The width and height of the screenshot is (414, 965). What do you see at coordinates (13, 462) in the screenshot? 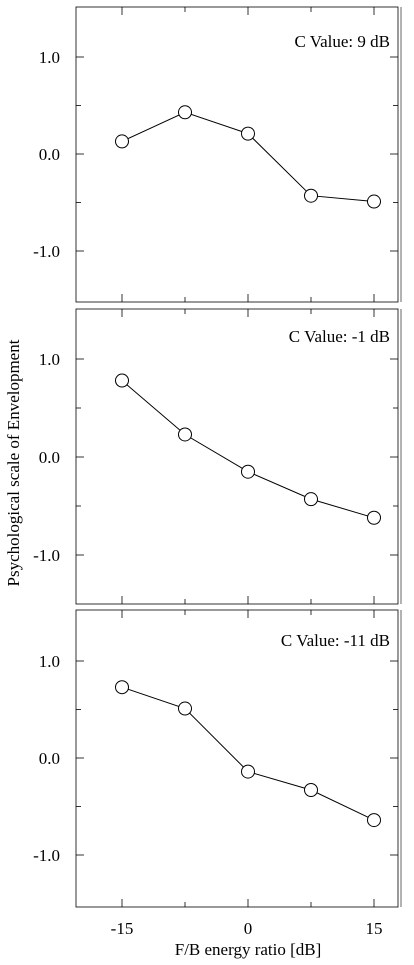
I see `y-axis-label: Psychological scale of Envelopment` at bounding box center [13, 462].